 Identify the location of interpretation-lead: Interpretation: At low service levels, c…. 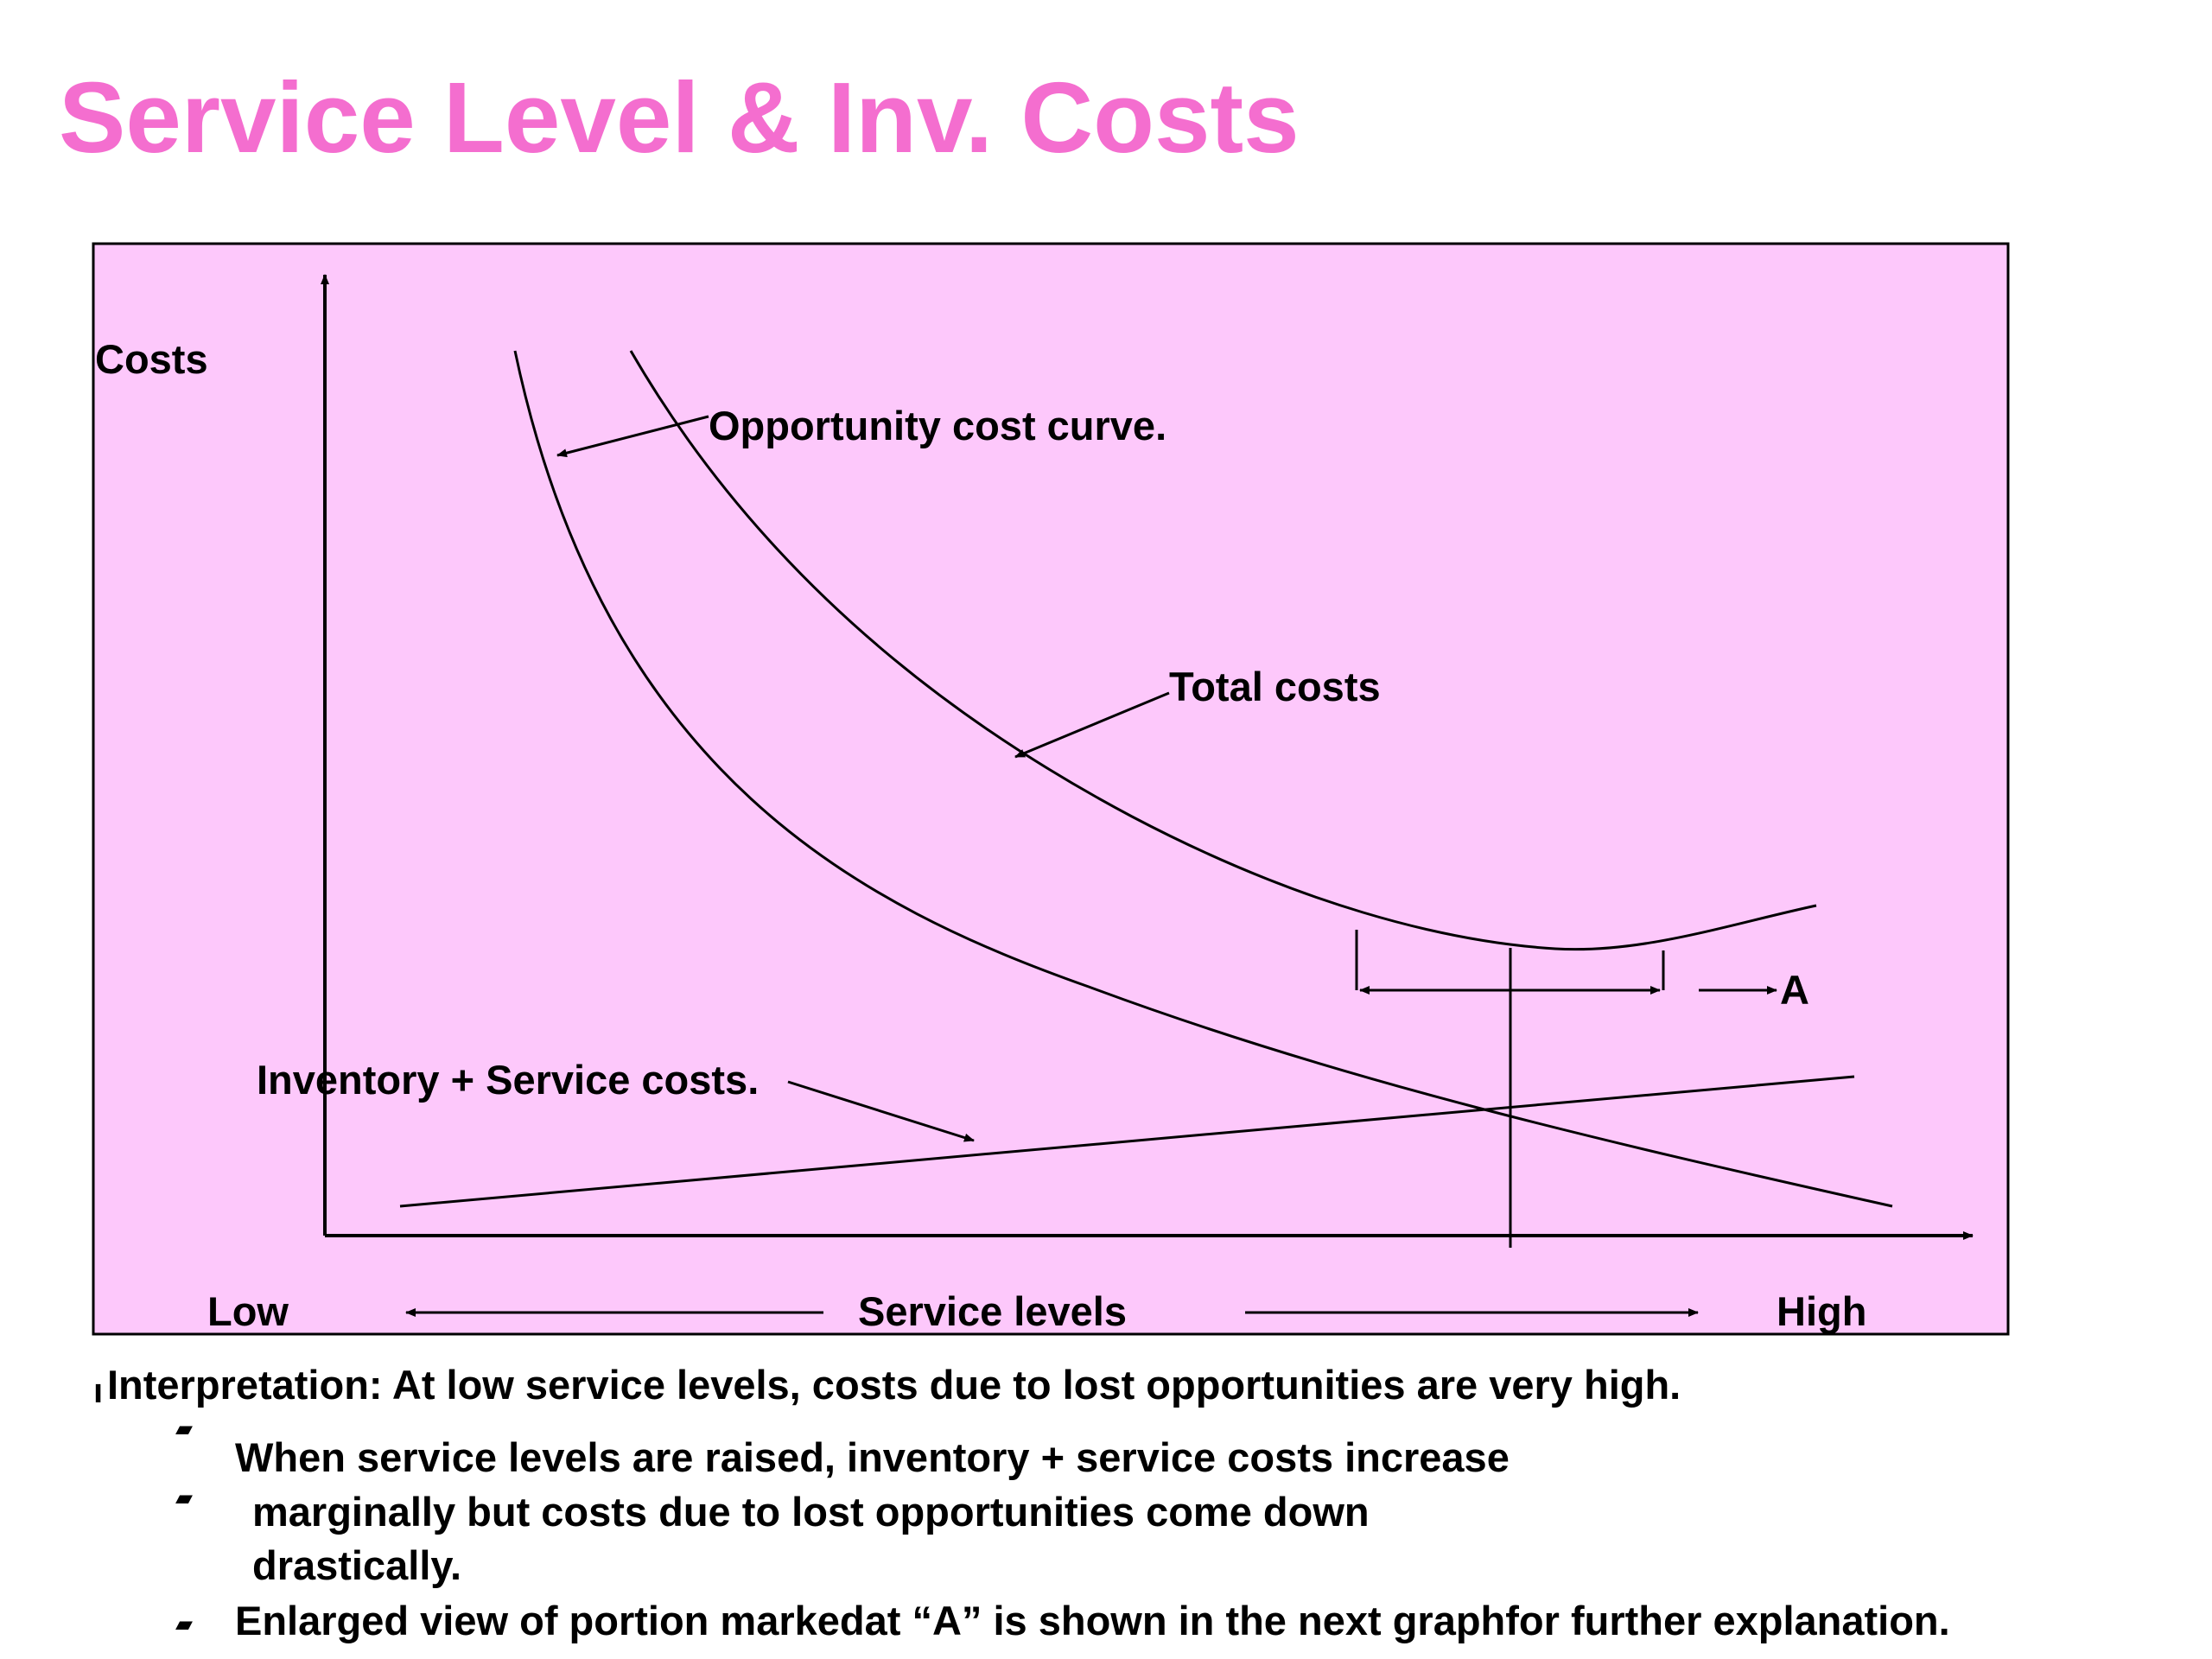
(894, 1385).